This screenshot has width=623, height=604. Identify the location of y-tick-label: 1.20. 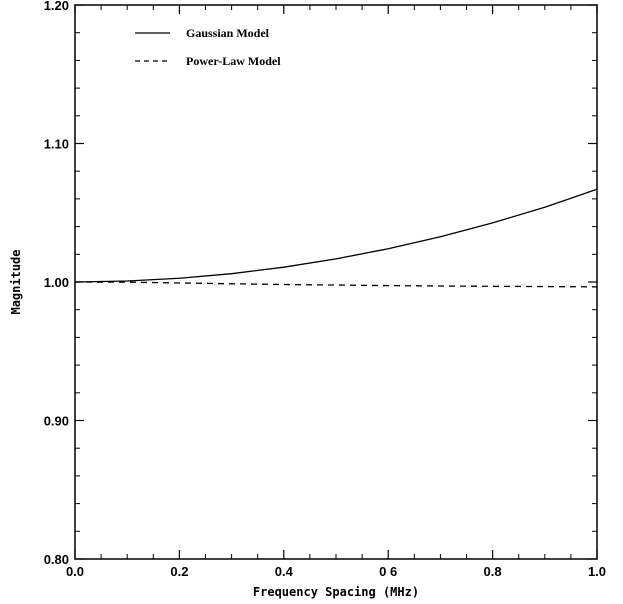
(56, 6).